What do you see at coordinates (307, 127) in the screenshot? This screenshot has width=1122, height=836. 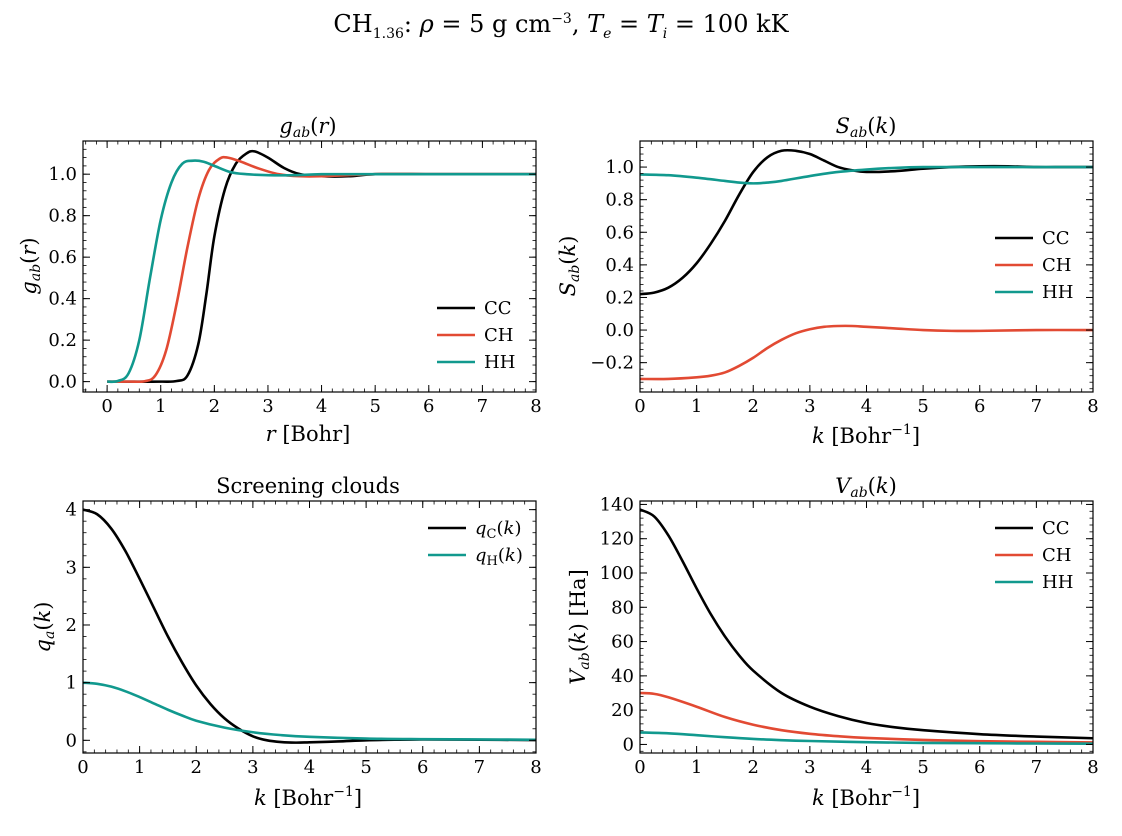 I see `panel-title-g: gab(r)` at bounding box center [307, 127].